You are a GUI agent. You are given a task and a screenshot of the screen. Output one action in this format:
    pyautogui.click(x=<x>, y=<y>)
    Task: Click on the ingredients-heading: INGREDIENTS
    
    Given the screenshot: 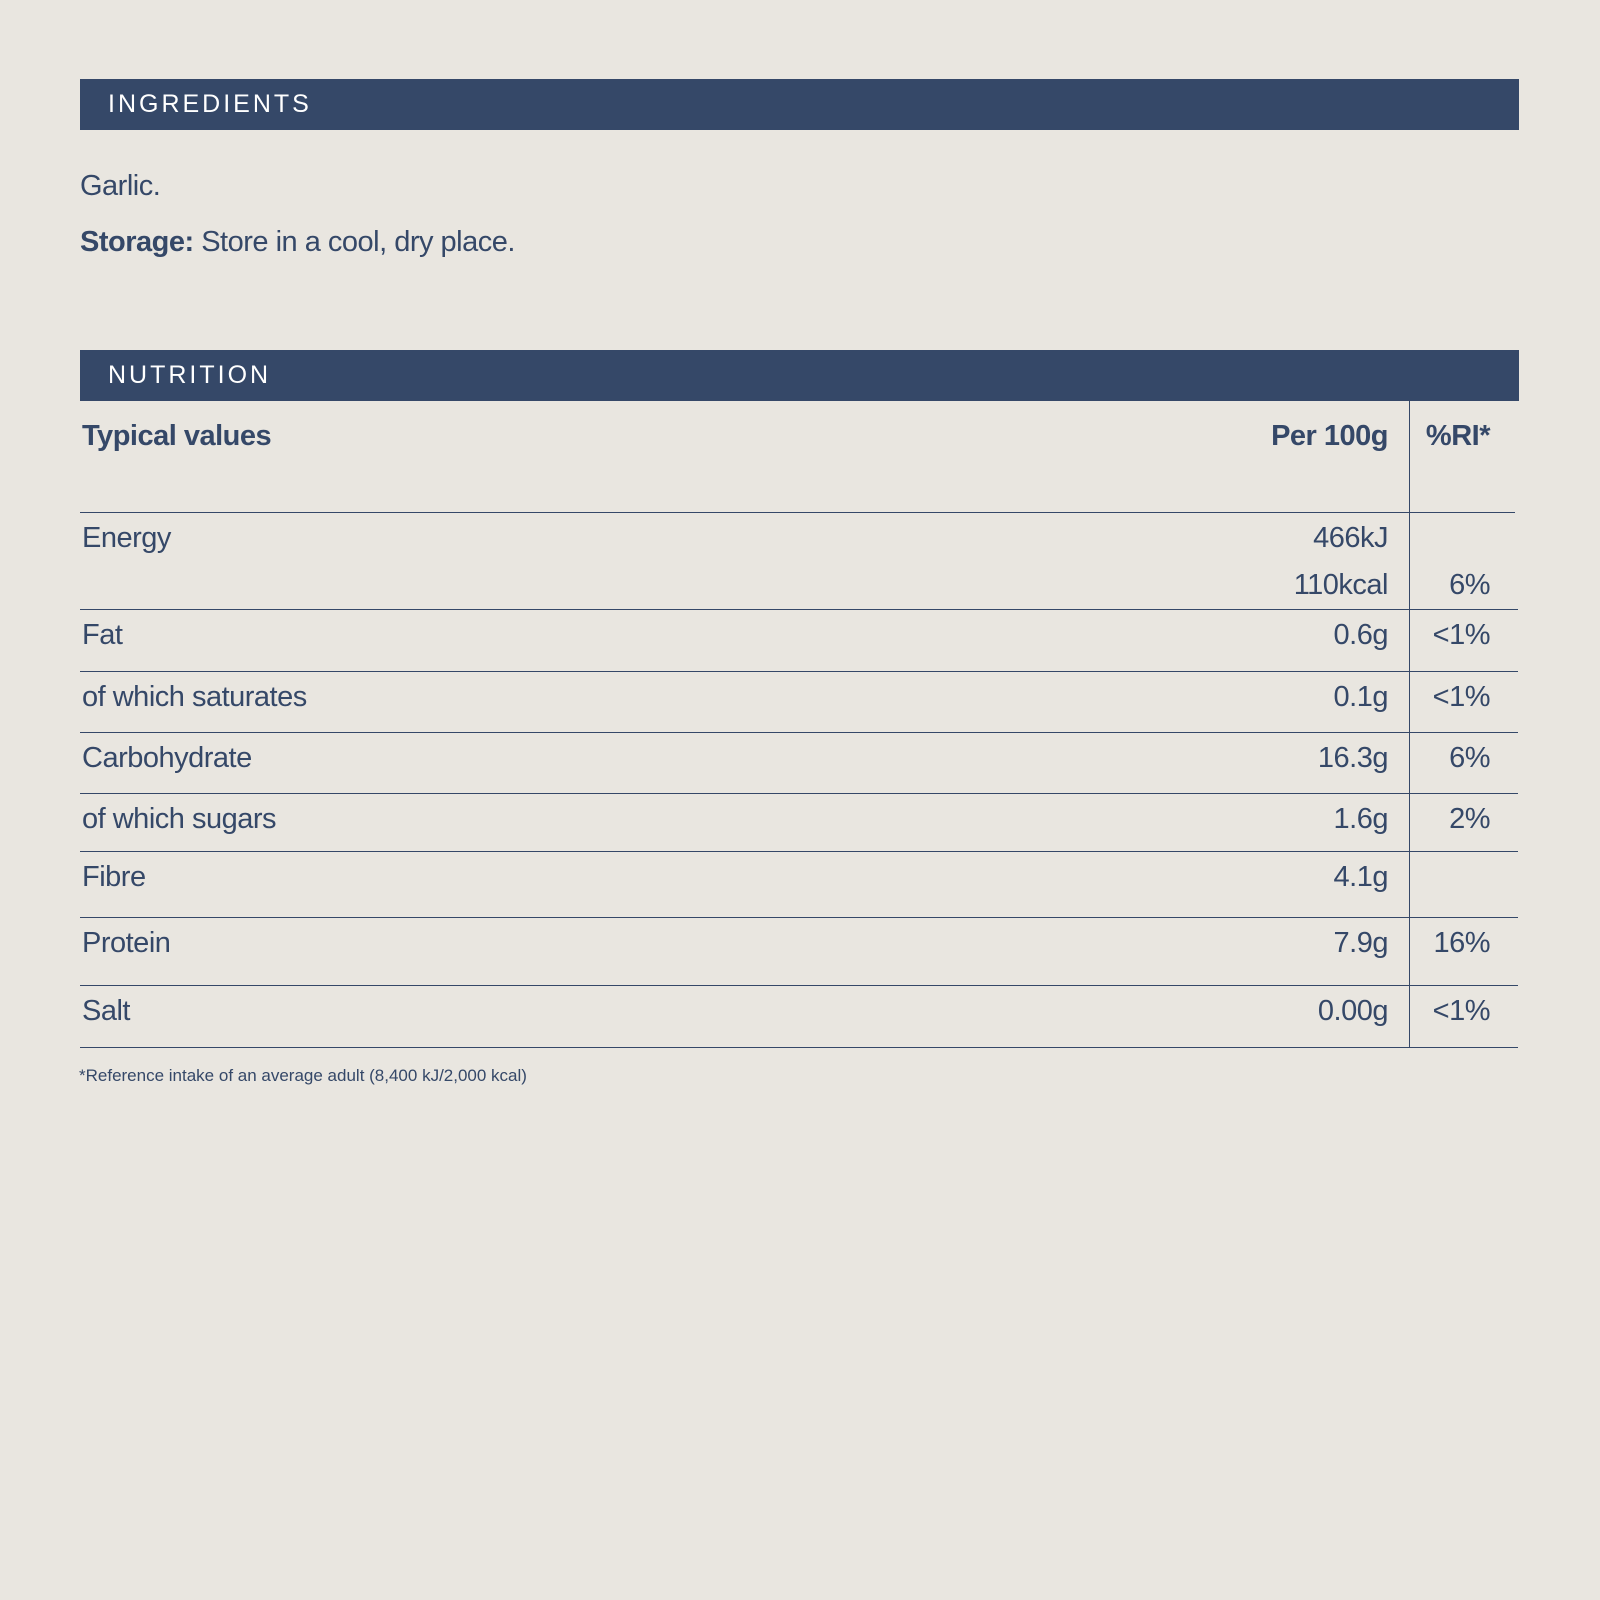 What is the action you would take?
    pyautogui.click(x=799, y=104)
    